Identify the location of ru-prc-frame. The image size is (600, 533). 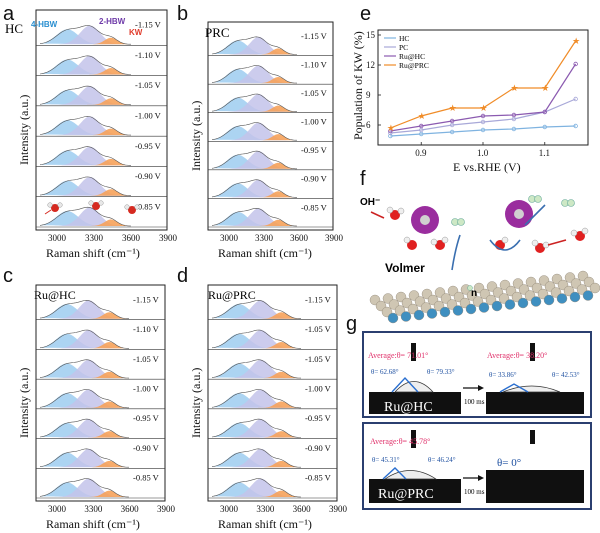
(477, 466).